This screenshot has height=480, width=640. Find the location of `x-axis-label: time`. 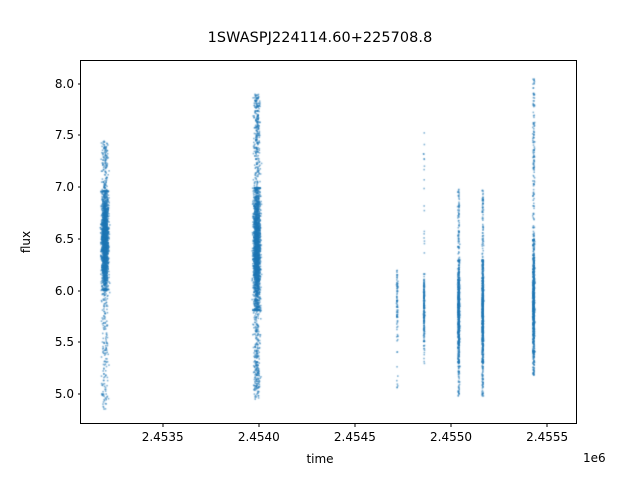

x-axis-label: time is located at coordinates (320, 459).